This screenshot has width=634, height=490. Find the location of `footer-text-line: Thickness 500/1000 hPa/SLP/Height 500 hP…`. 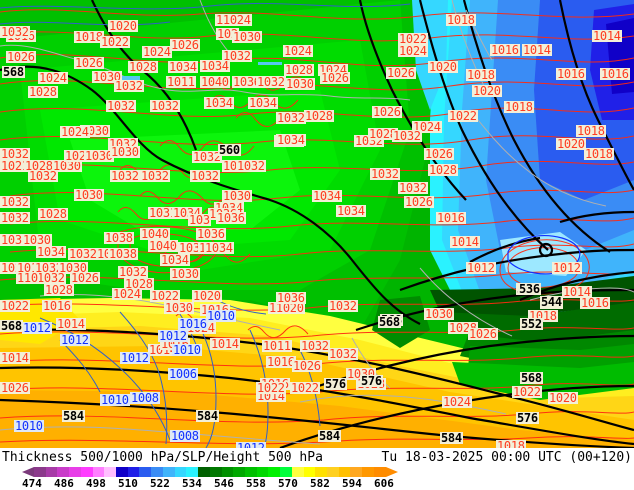

footer-text-line: Thickness 500/1000 hPa/SLP/Height 500 hP… is located at coordinates (317, 457).